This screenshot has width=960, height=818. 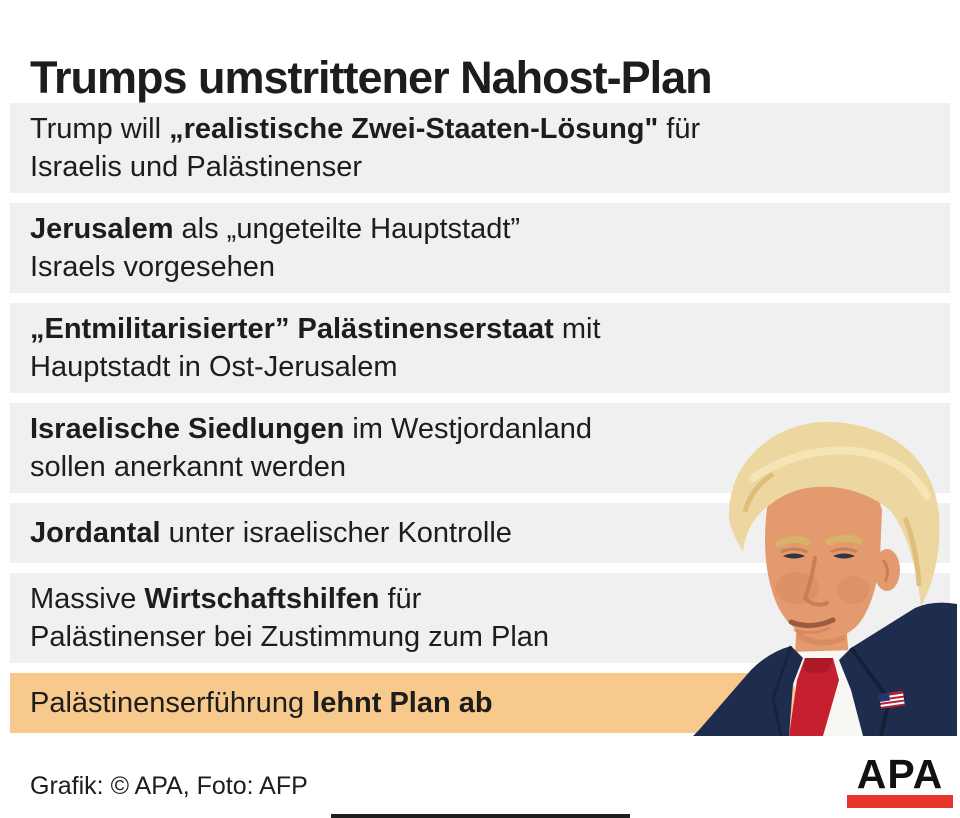 What do you see at coordinates (169, 786) in the screenshot?
I see `footer-credit: Grafik: © APA, Foto: AFP` at bounding box center [169, 786].